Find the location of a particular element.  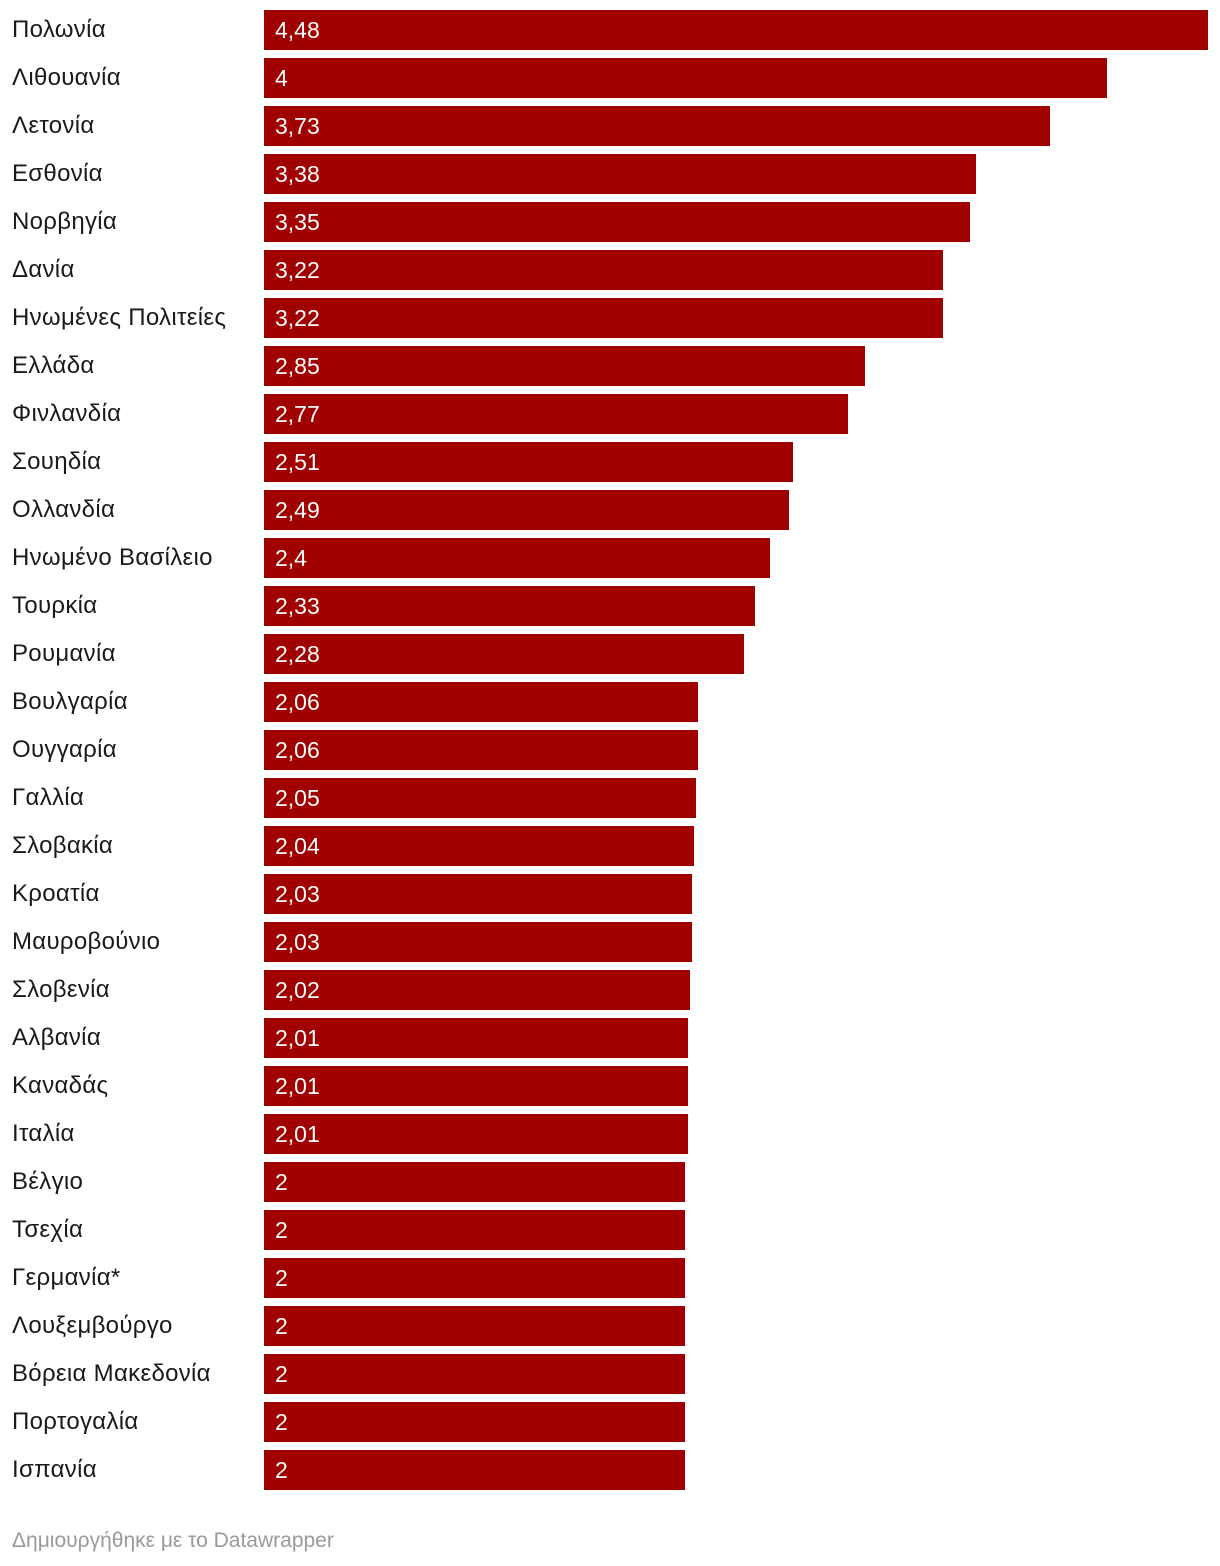

category-label: Βέλγιο is located at coordinates (48, 1181).